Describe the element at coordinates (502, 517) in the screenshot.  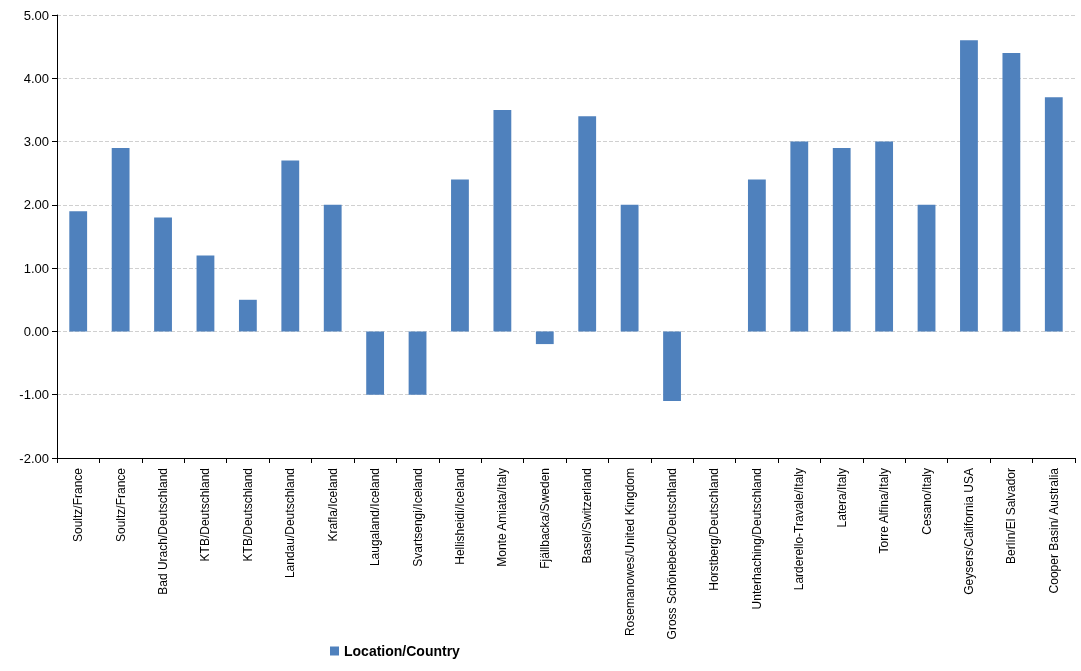
I see `x-tick-label: Monte Amiata/Italy` at that location.